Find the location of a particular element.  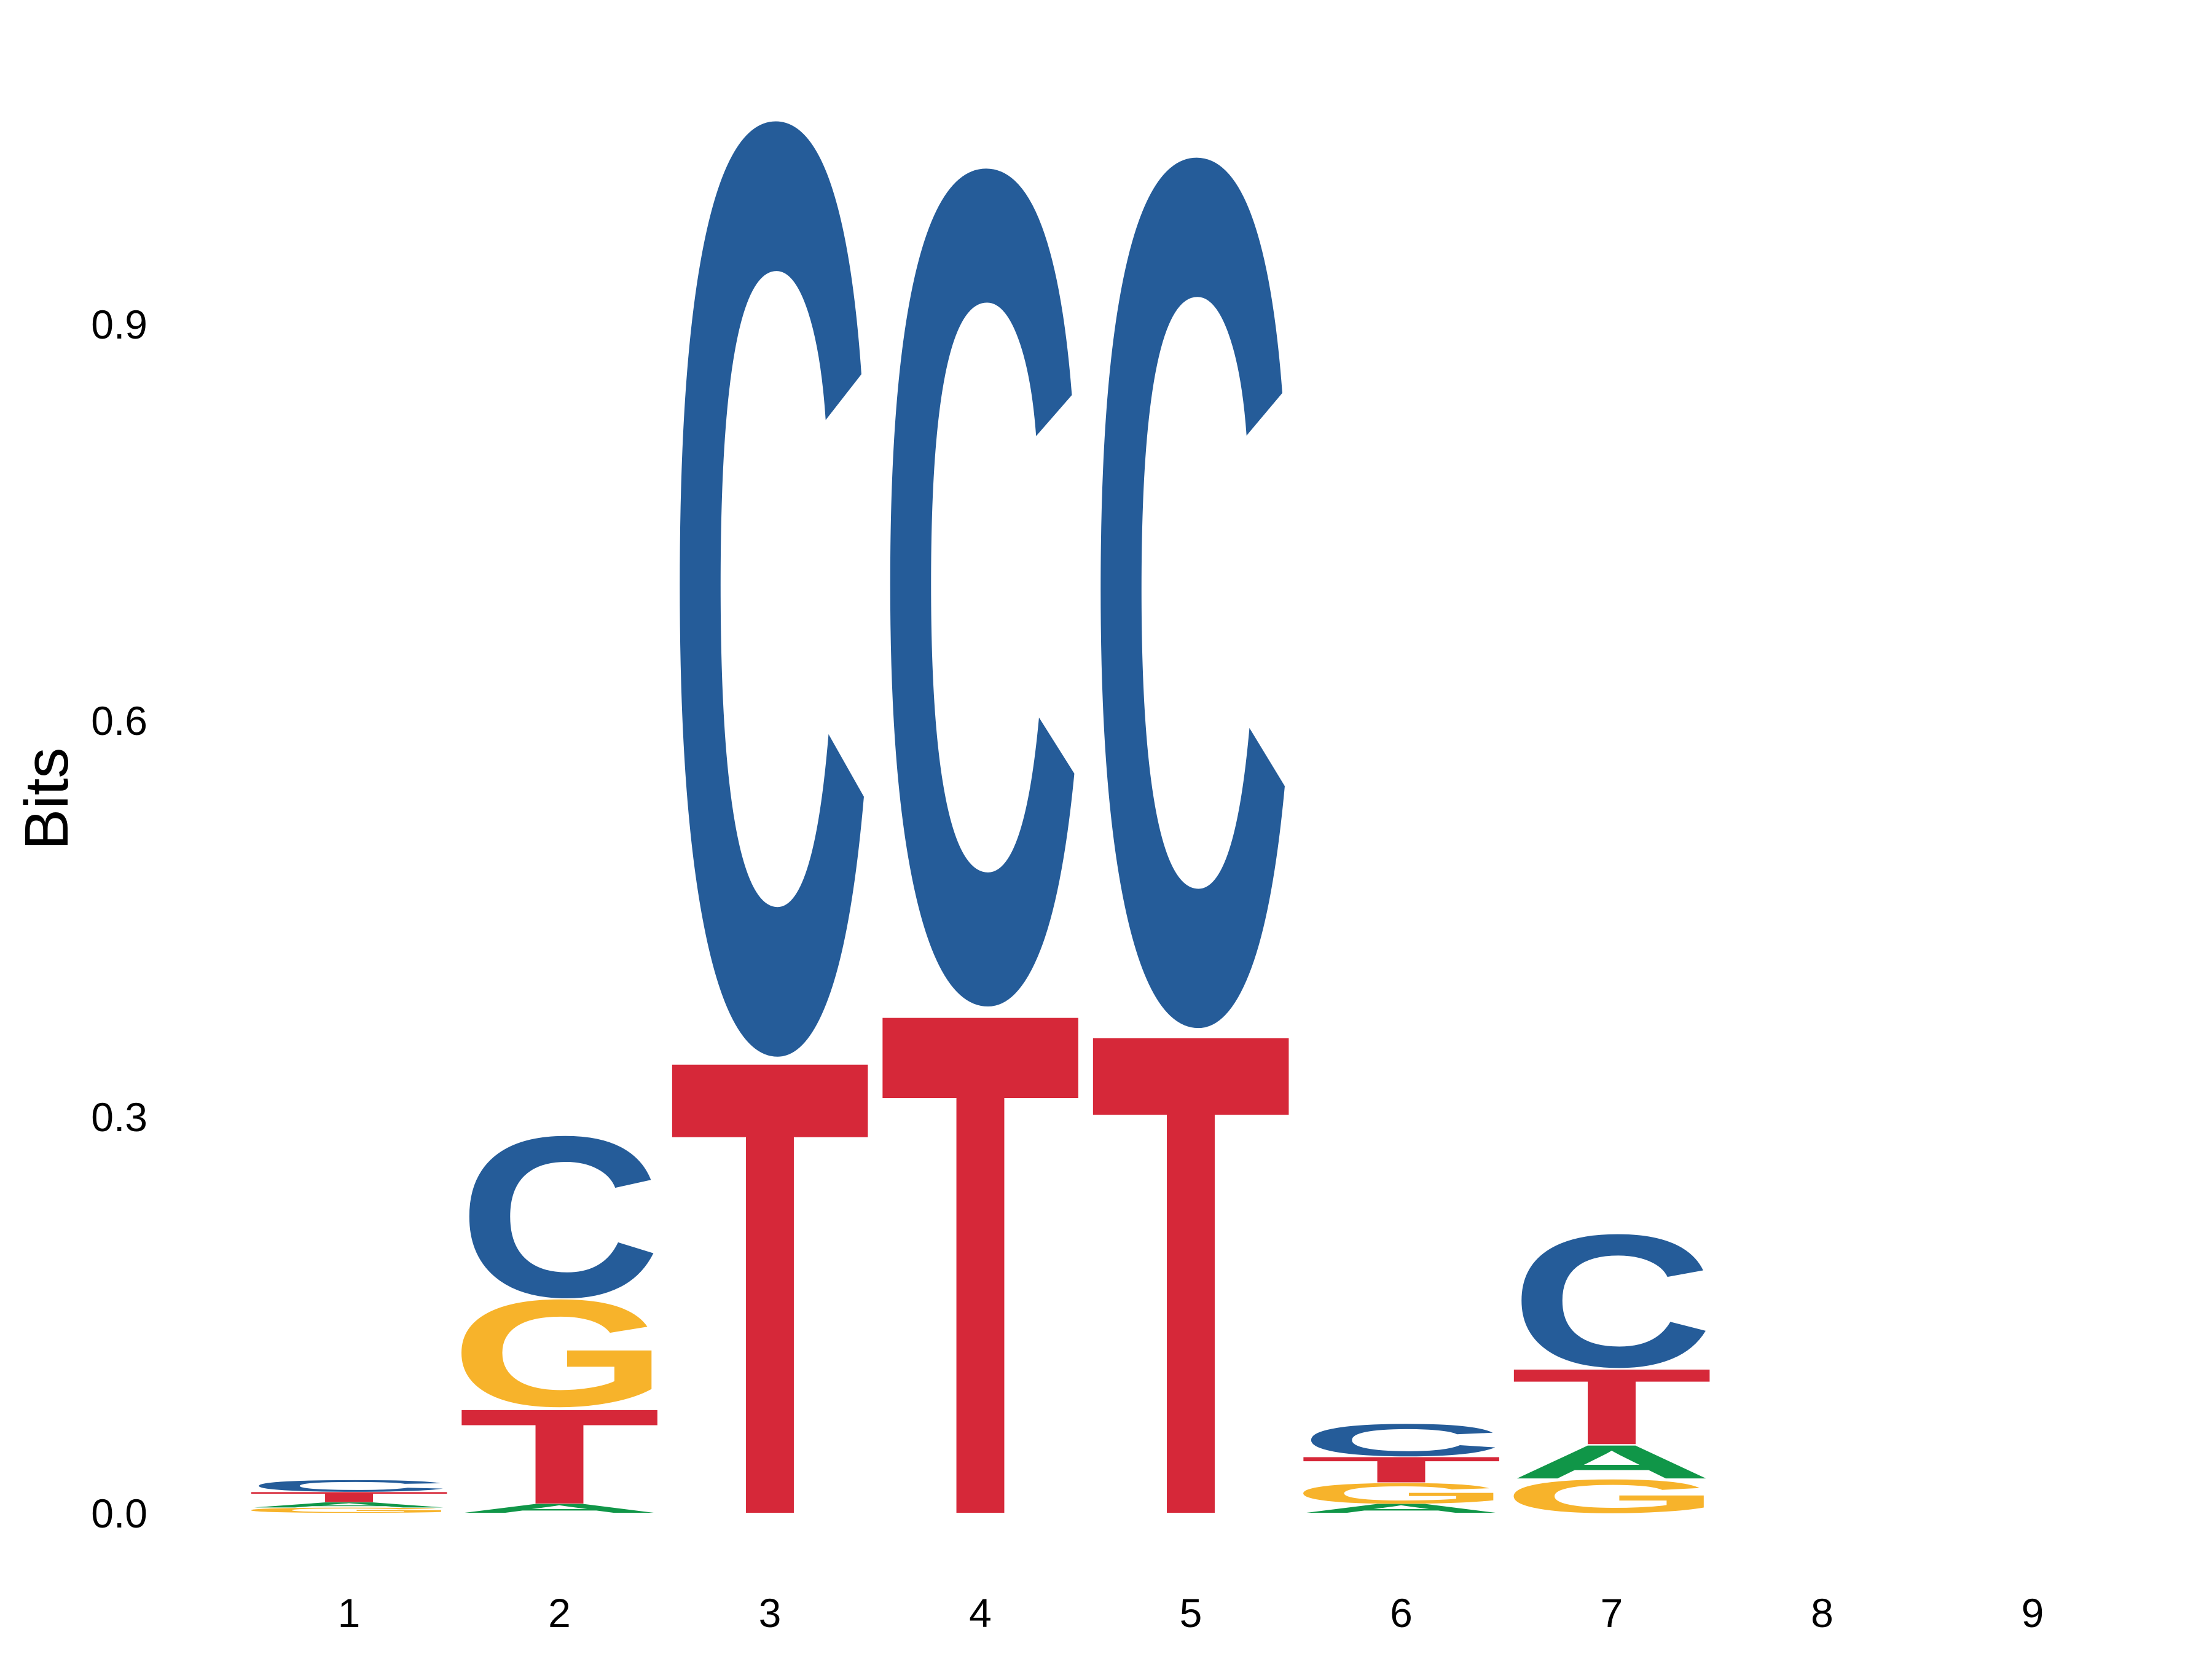

y-tick-label: 0.0 is located at coordinates (119, 1513).